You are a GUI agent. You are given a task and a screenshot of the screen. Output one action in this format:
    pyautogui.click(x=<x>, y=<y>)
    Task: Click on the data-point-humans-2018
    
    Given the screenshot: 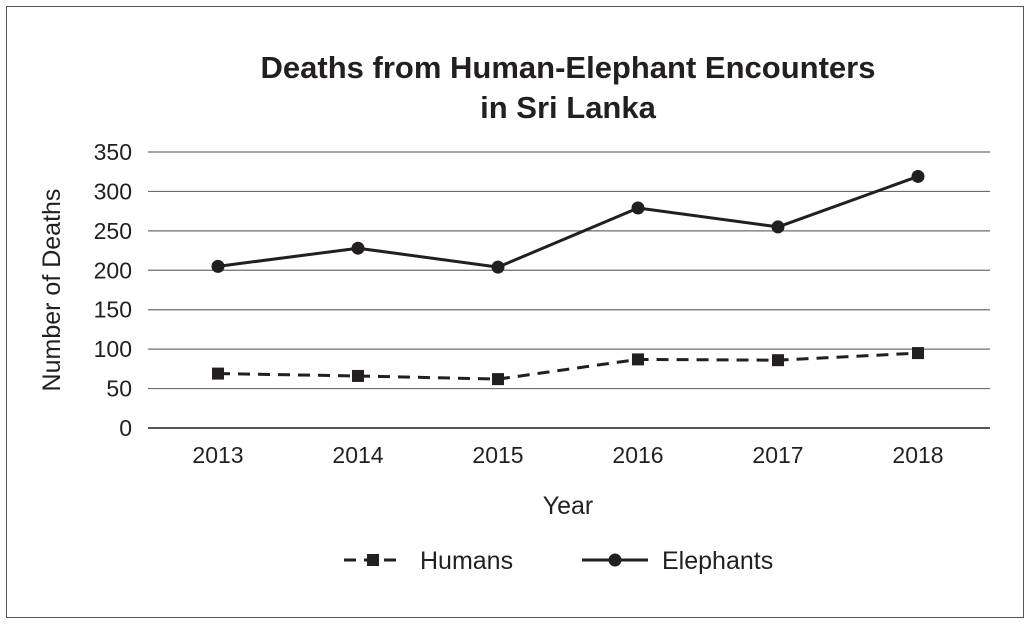 What is the action you would take?
    pyautogui.click(x=918, y=353)
    